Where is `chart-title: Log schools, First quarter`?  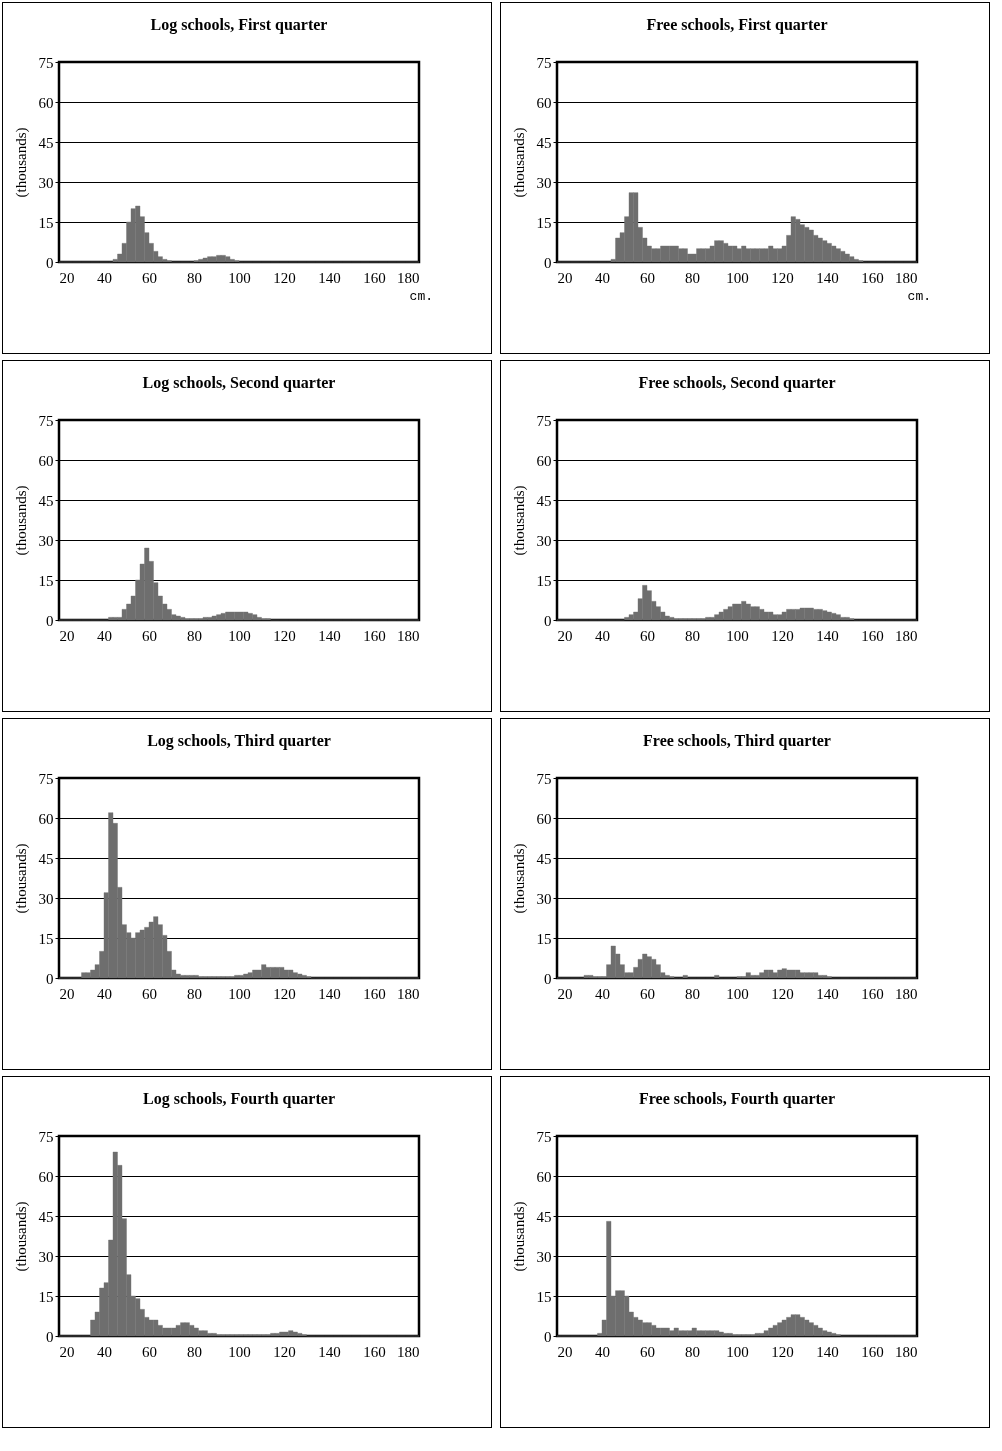
chart-title: Log schools, First quarter is located at coordinates (239, 25).